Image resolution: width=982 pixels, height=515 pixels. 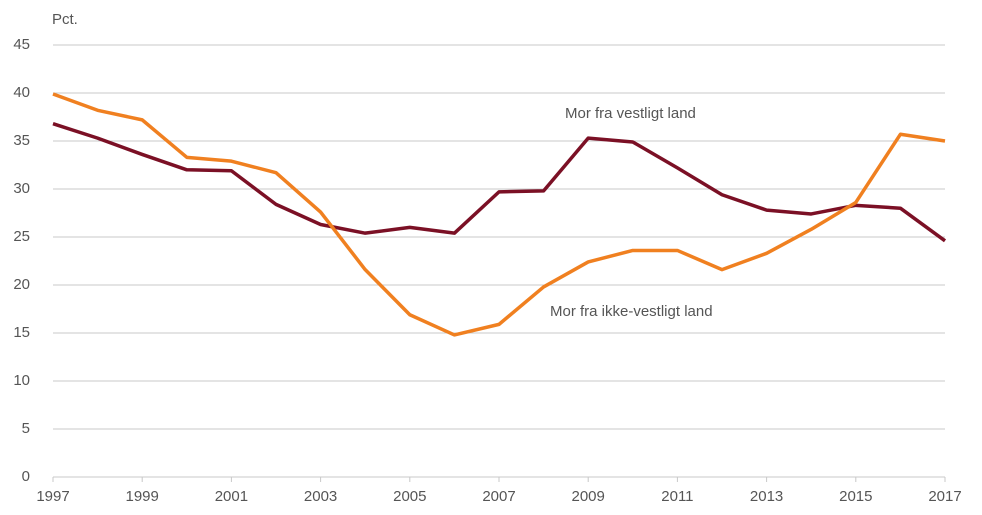 What do you see at coordinates (409, 496) in the screenshot?
I see `x-tick-label: 2005` at bounding box center [409, 496].